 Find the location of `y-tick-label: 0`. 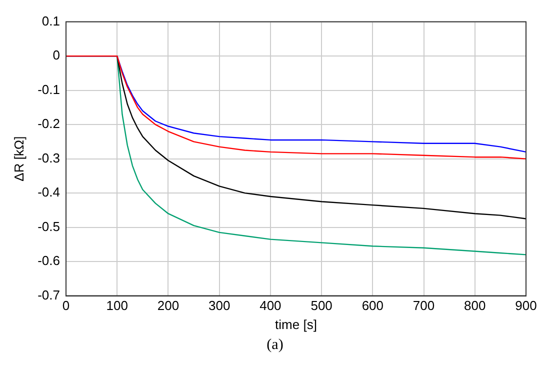

y-tick-label: 0 is located at coordinates (56, 55).